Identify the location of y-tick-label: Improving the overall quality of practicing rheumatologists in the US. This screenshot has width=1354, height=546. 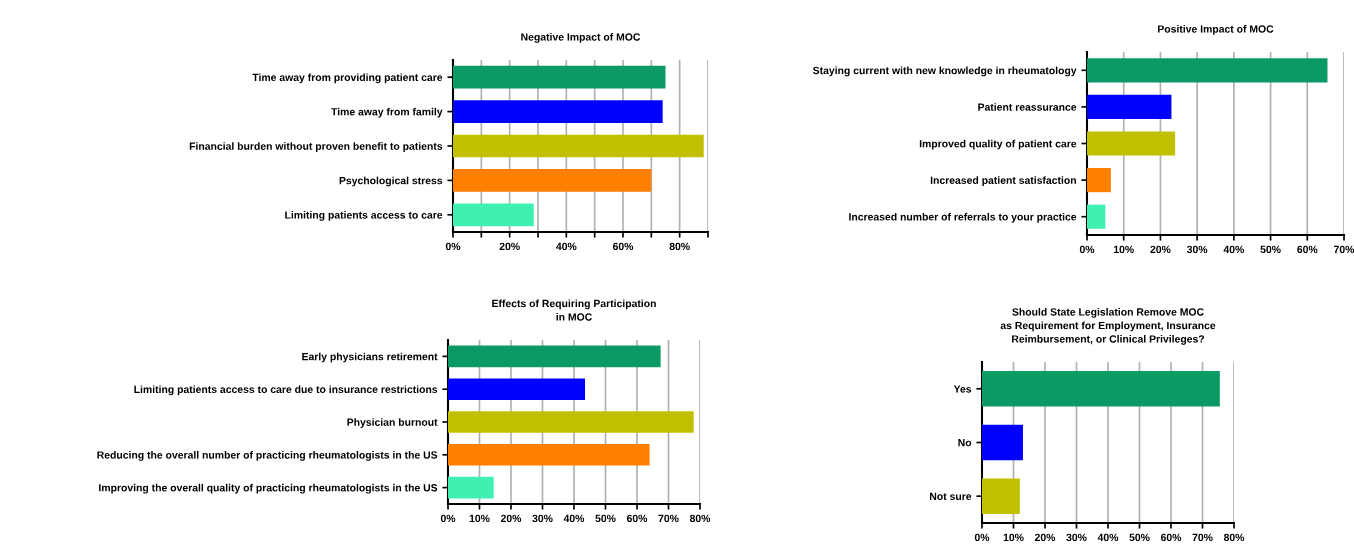
(268, 488).